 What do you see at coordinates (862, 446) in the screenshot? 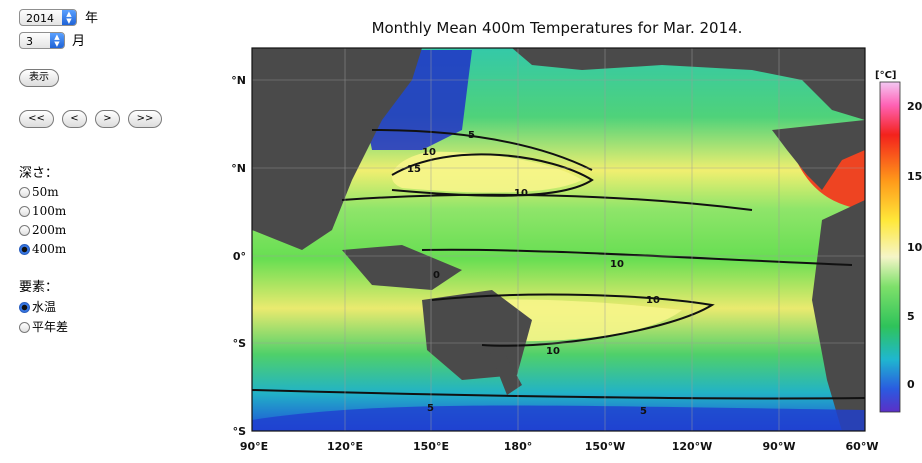
I see `x-tick-label: 60°W` at bounding box center [862, 446].